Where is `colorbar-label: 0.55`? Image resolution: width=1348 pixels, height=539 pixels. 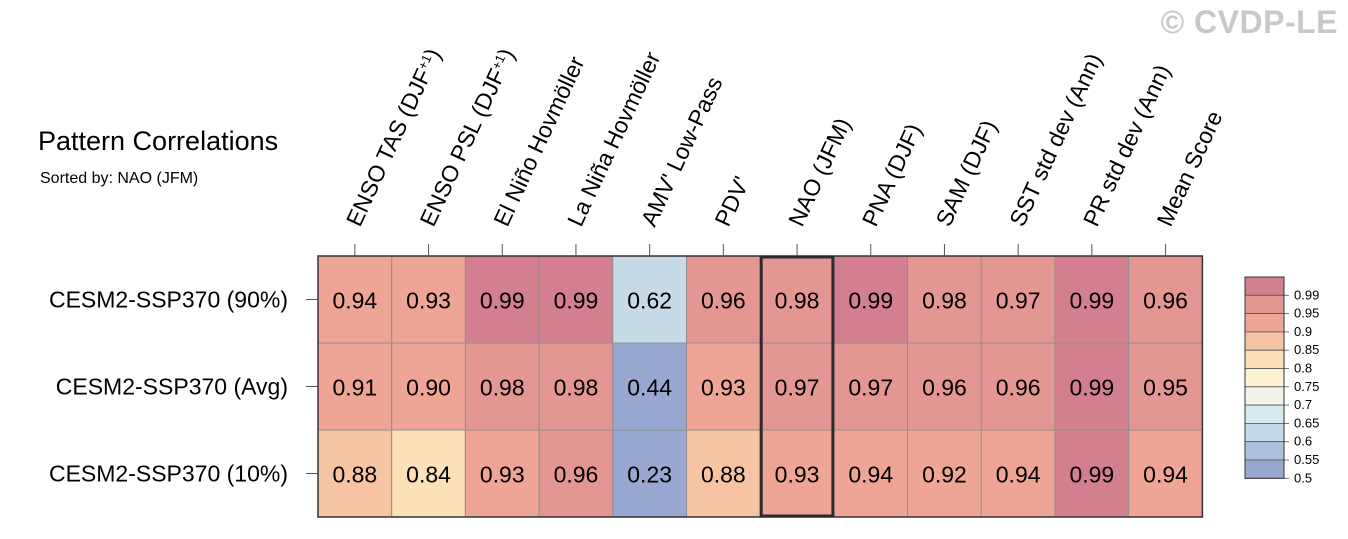 colorbar-label: 0.55 is located at coordinates (1306, 459).